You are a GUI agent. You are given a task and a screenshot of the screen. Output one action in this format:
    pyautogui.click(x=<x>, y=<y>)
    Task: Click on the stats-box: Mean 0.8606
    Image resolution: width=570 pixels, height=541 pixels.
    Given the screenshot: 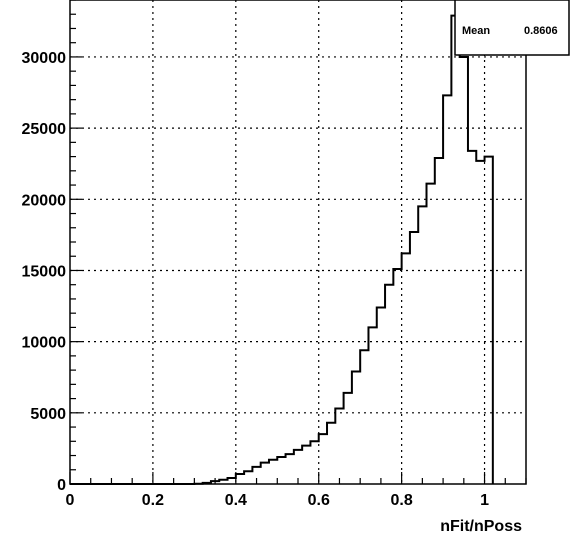 What is the action you would take?
    pyautogui.click(x=512, y=28)
    